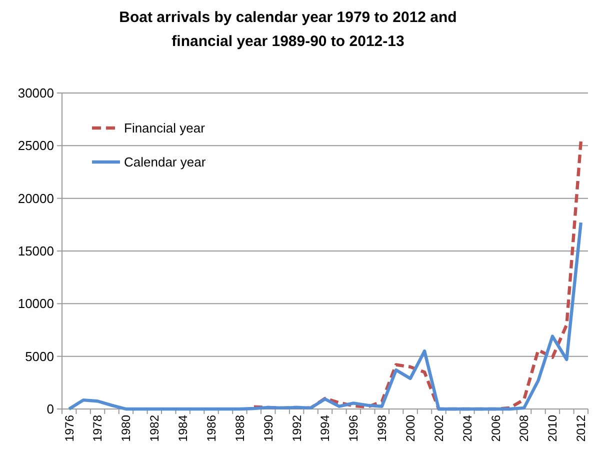 This screenshot has height=457, width=596. What do you see at coordinates (97, 428) in the screenshot?
I see `x-tick-label: 1978` at bounding box center [97, 428].